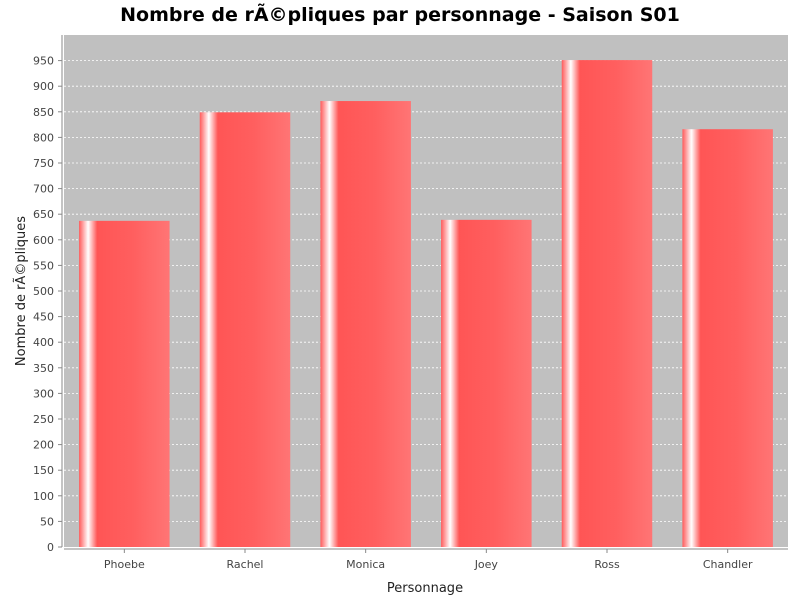 This screenshot has width=800, height=600. What do you see at coordinates (43, 445) in the screenshot?
I see `y-tick-label: 200` at bounding box center [43, 445].